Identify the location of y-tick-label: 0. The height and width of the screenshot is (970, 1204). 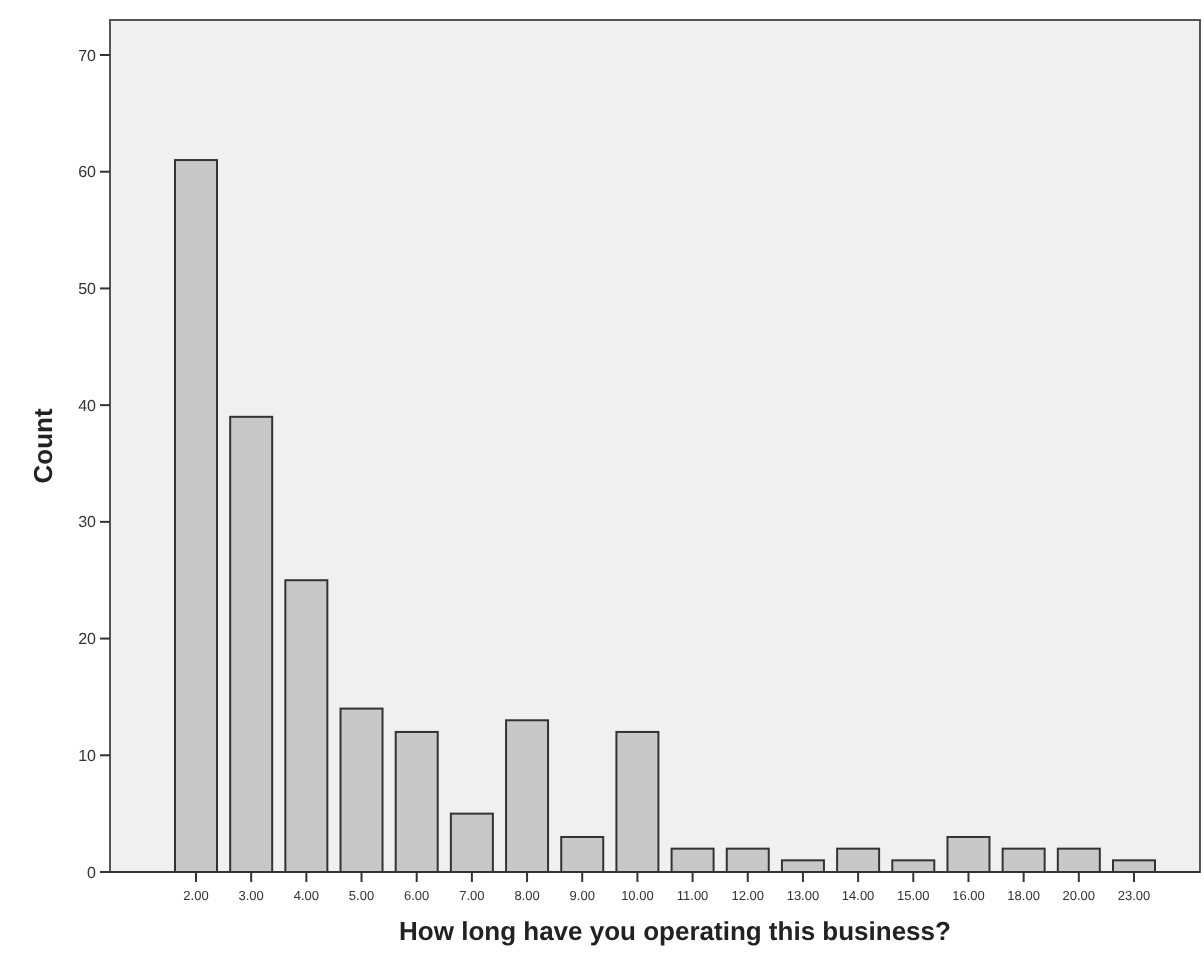
(92, 872).